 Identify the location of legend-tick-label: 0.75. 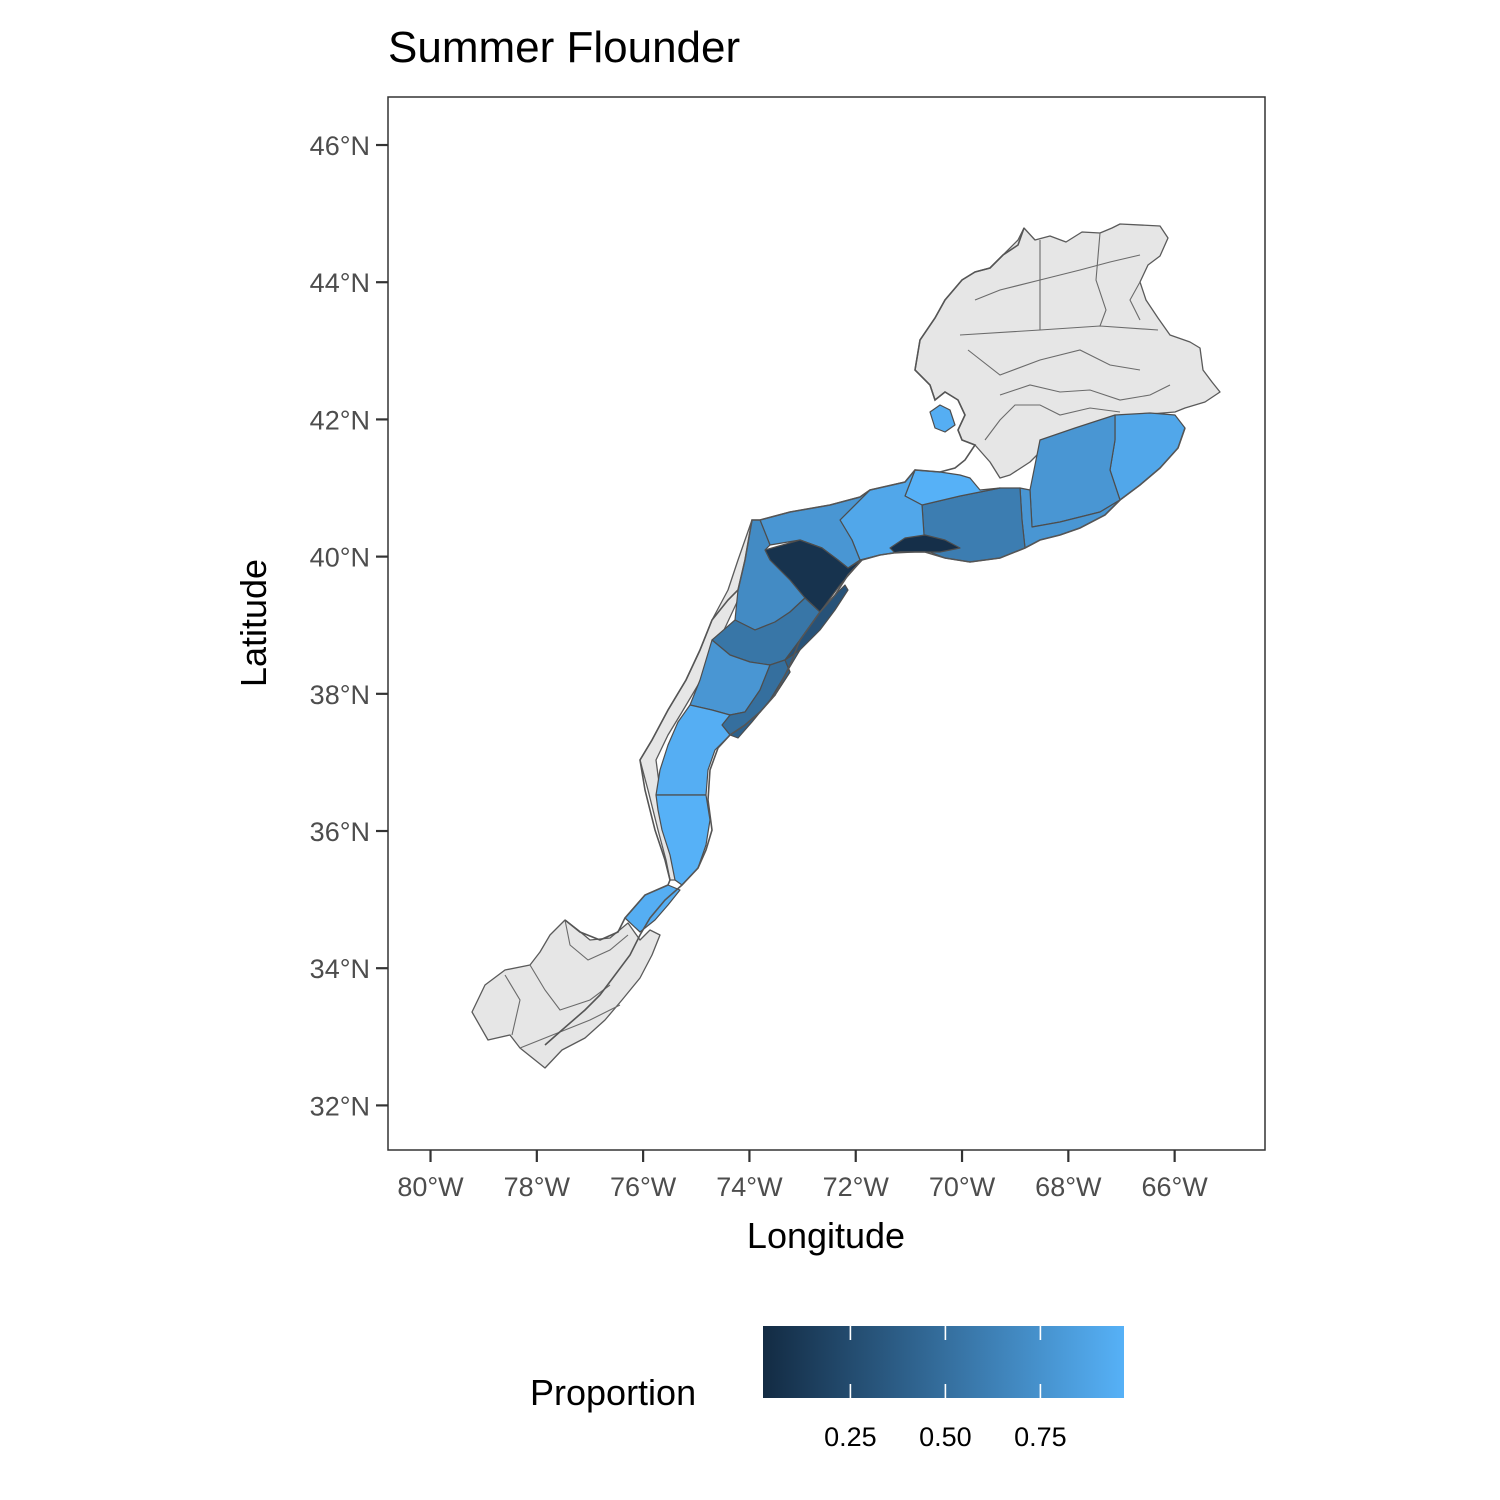
(1040, 1437).